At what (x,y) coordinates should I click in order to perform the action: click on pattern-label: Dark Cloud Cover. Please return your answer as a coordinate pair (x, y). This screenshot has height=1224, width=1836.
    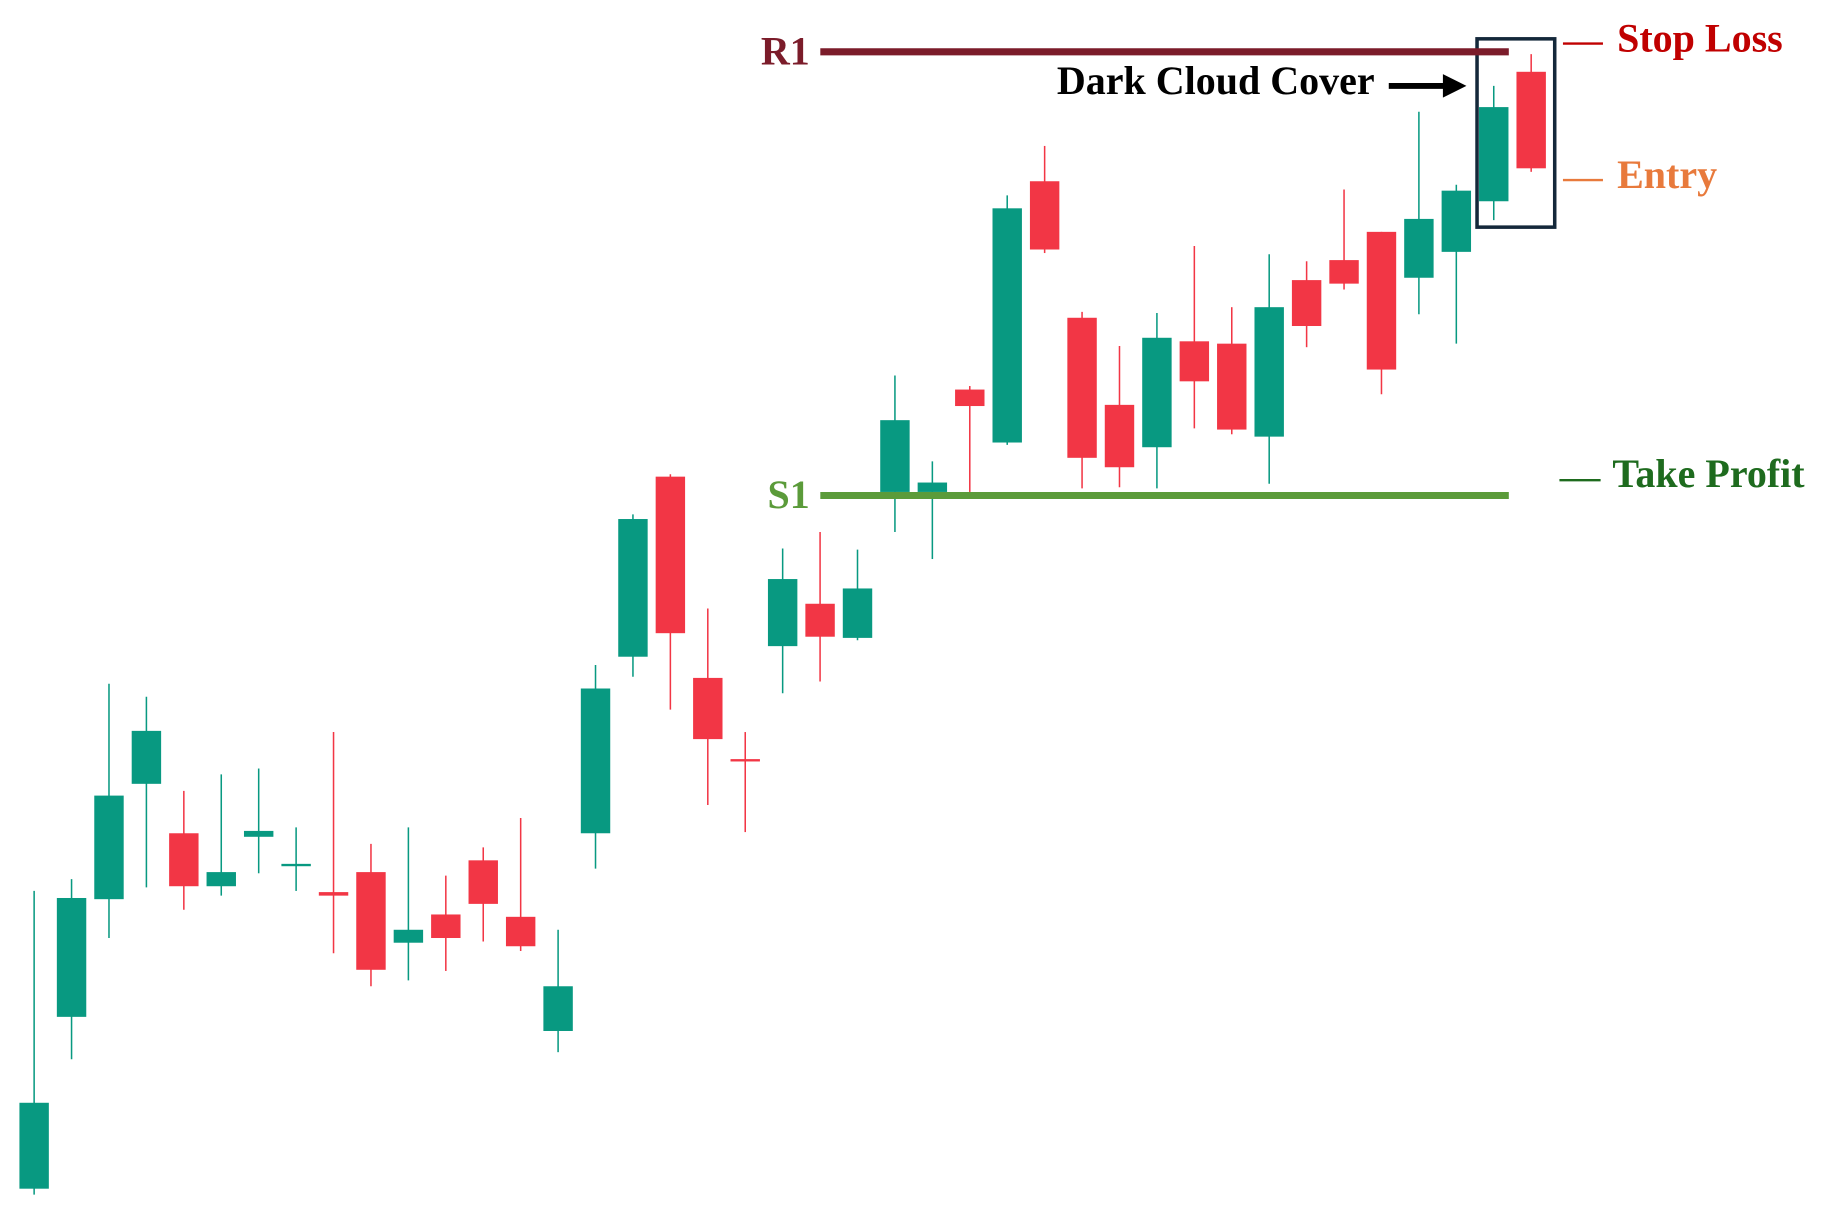
    Looking at the image, I should click on (1216, 80).